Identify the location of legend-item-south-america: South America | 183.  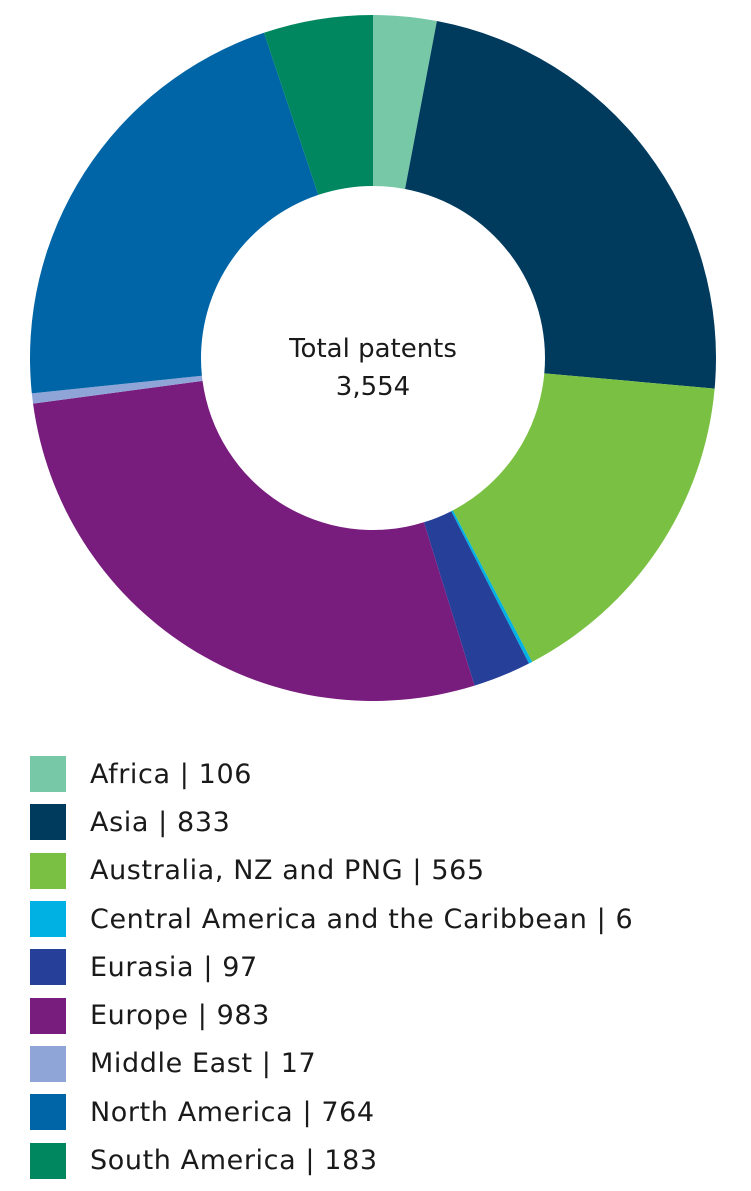
(331, 1160).